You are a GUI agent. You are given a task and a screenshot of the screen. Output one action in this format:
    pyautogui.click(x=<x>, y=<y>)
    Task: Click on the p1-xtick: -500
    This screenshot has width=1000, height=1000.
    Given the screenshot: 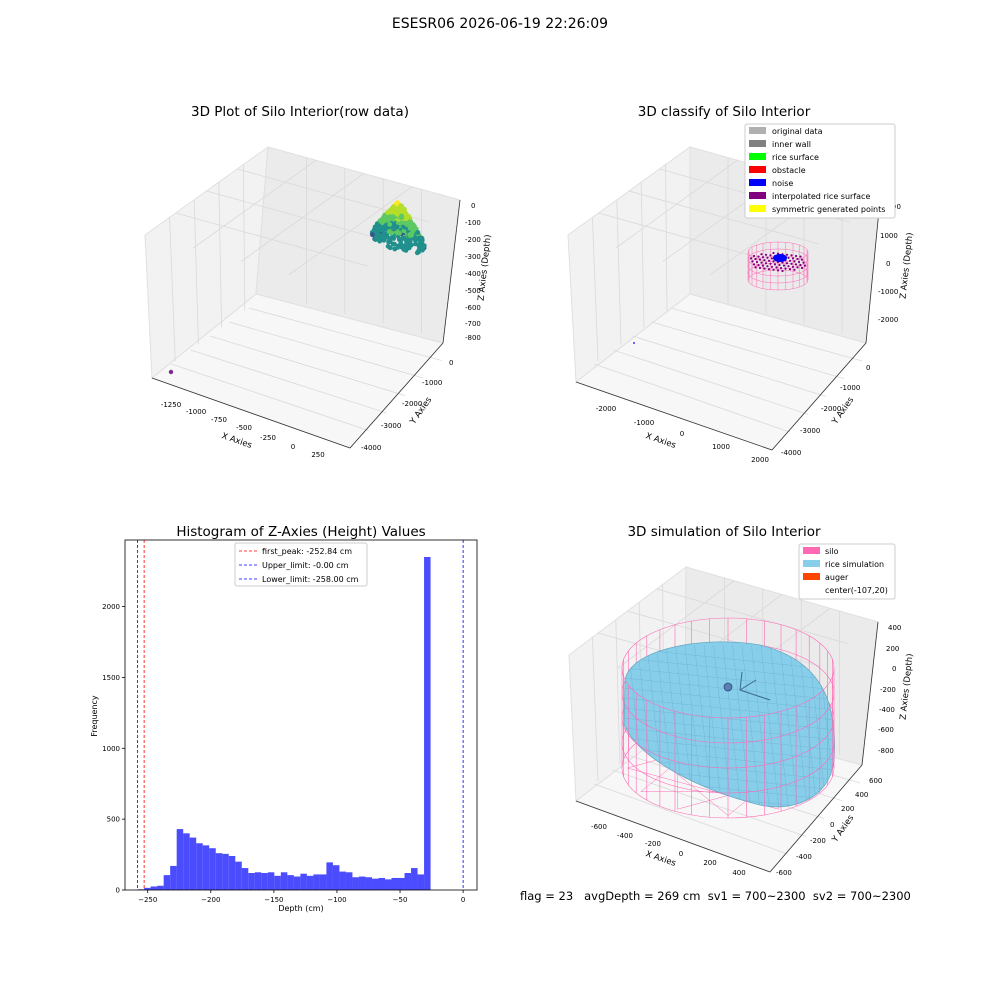 What is the action you would take?
    pyautogui.click(x=244, y=428)
    